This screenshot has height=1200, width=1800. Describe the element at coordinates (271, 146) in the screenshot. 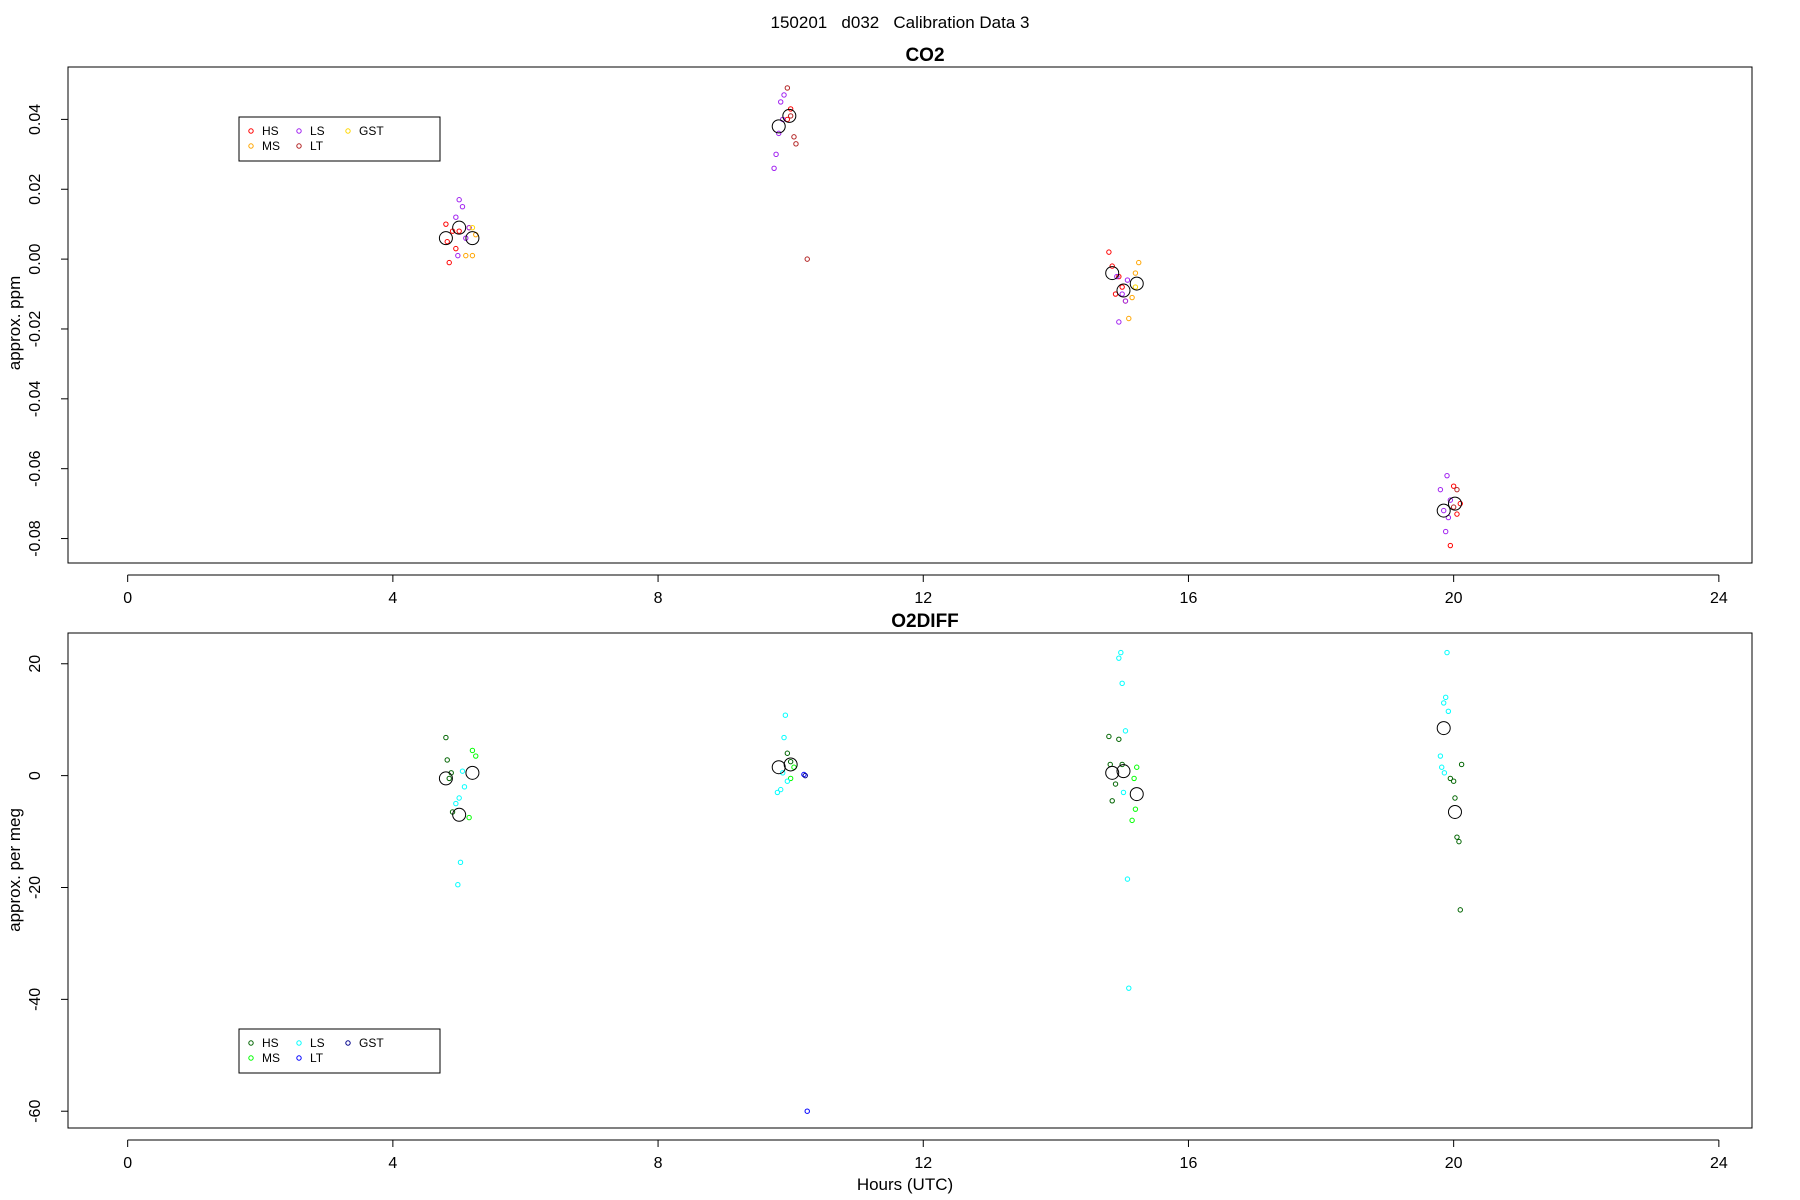

I see `co2-legend-entry-ms-label: MS` at that location.